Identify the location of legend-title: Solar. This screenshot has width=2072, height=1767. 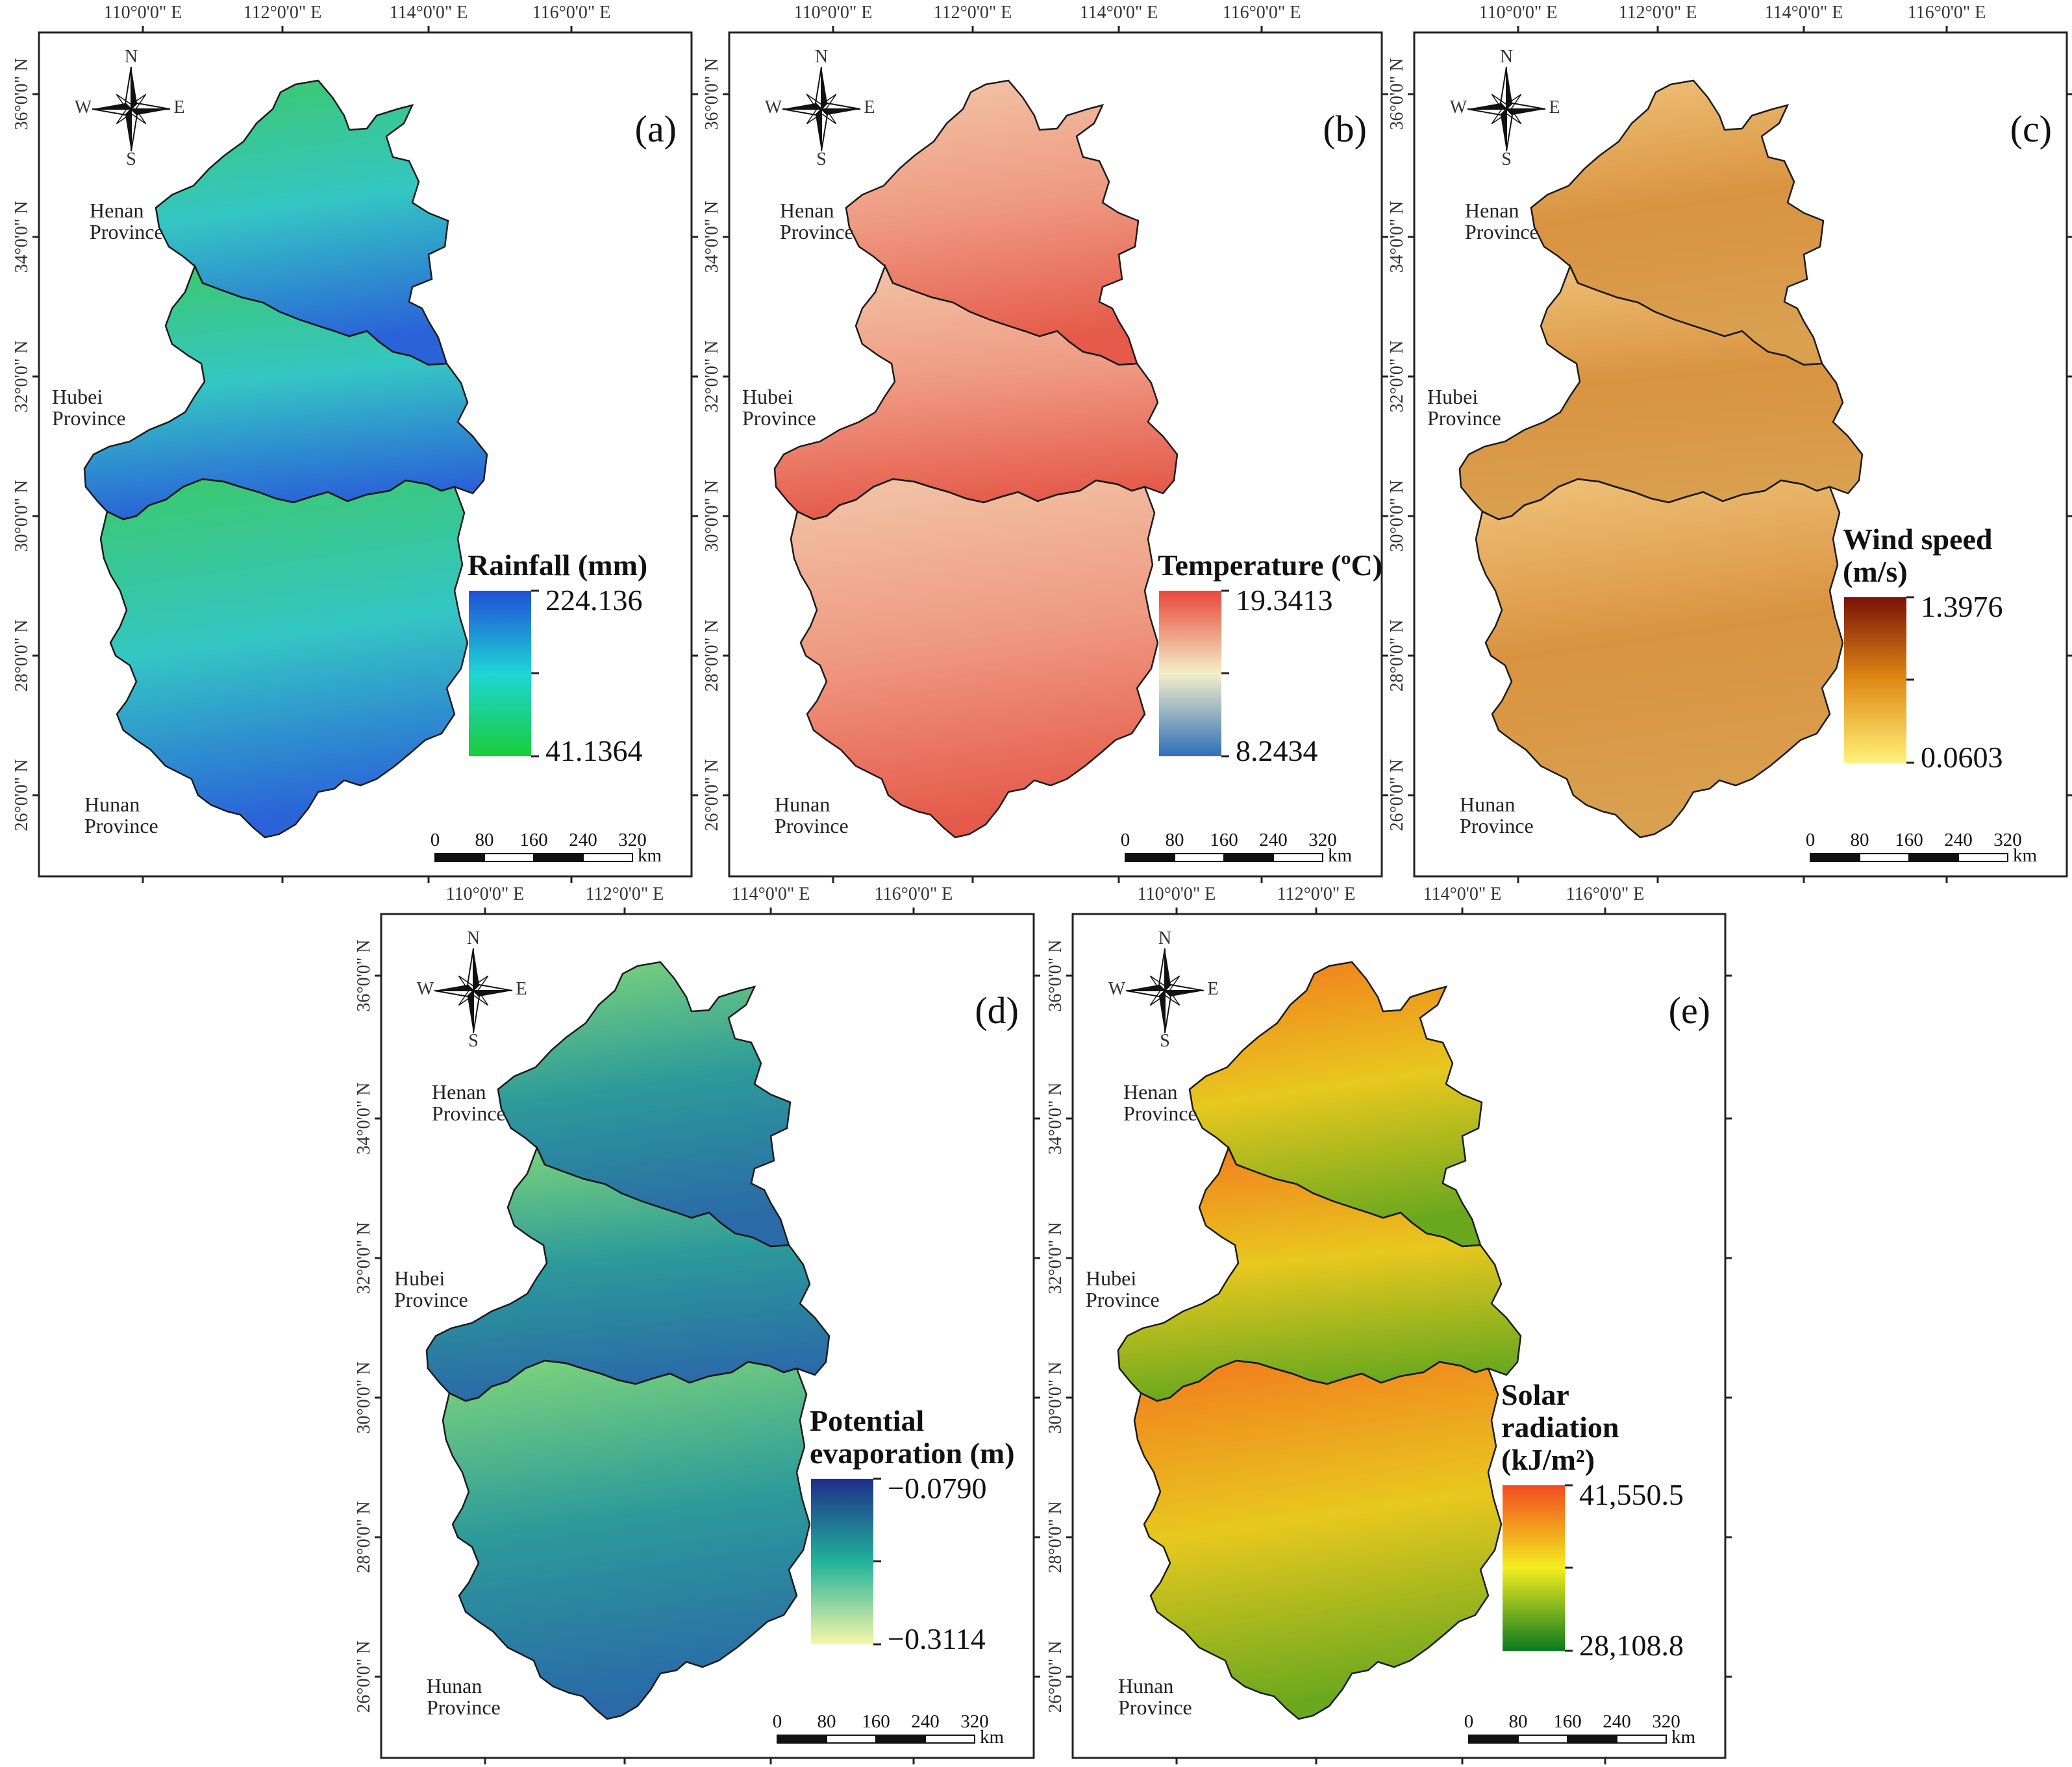
(1535, 1395).